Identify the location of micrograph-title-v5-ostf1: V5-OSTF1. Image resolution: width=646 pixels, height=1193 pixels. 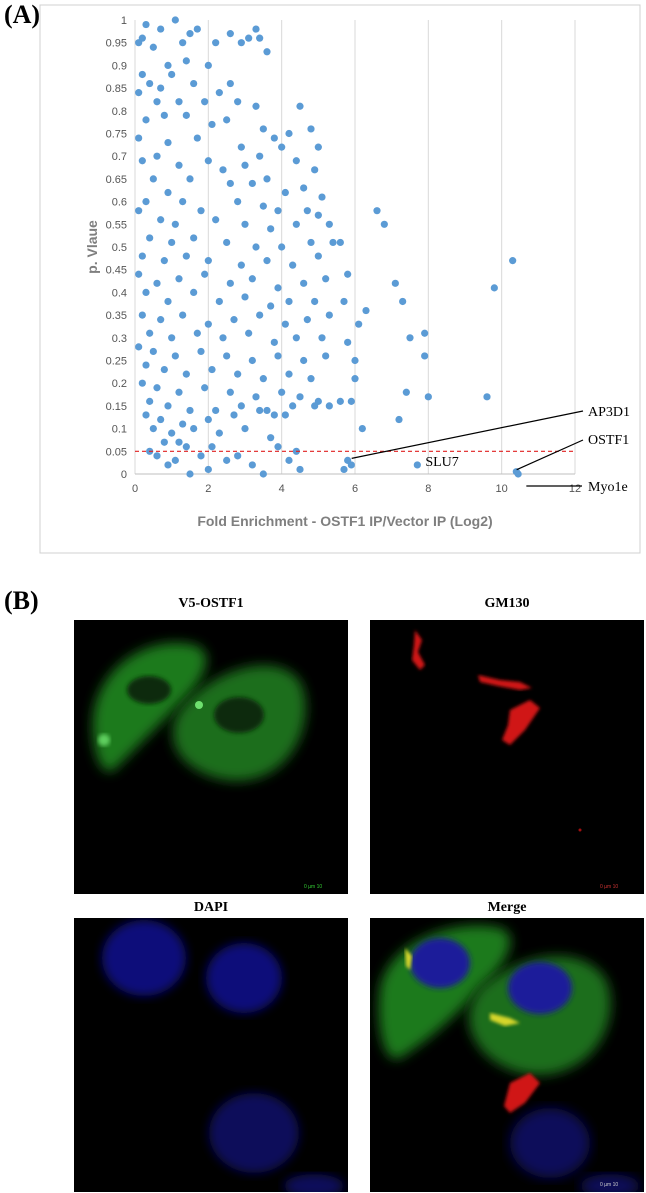
(211, 603).